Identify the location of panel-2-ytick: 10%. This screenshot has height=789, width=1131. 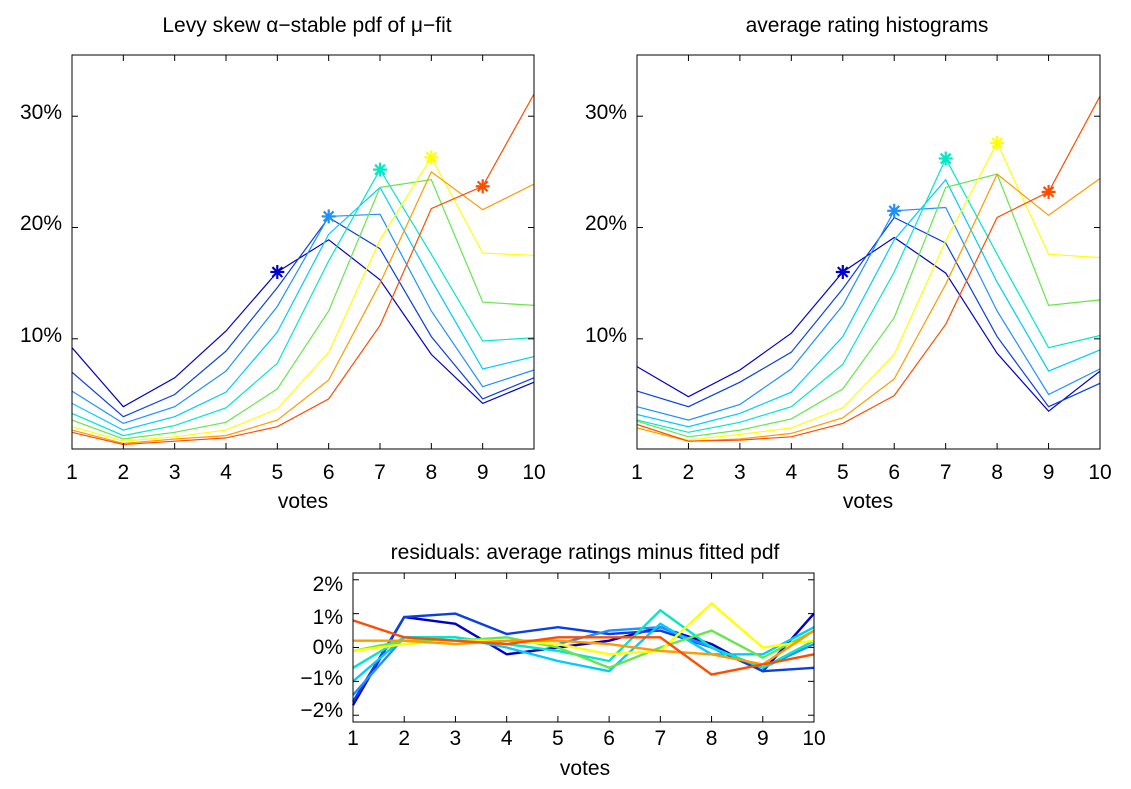
(606, 335).